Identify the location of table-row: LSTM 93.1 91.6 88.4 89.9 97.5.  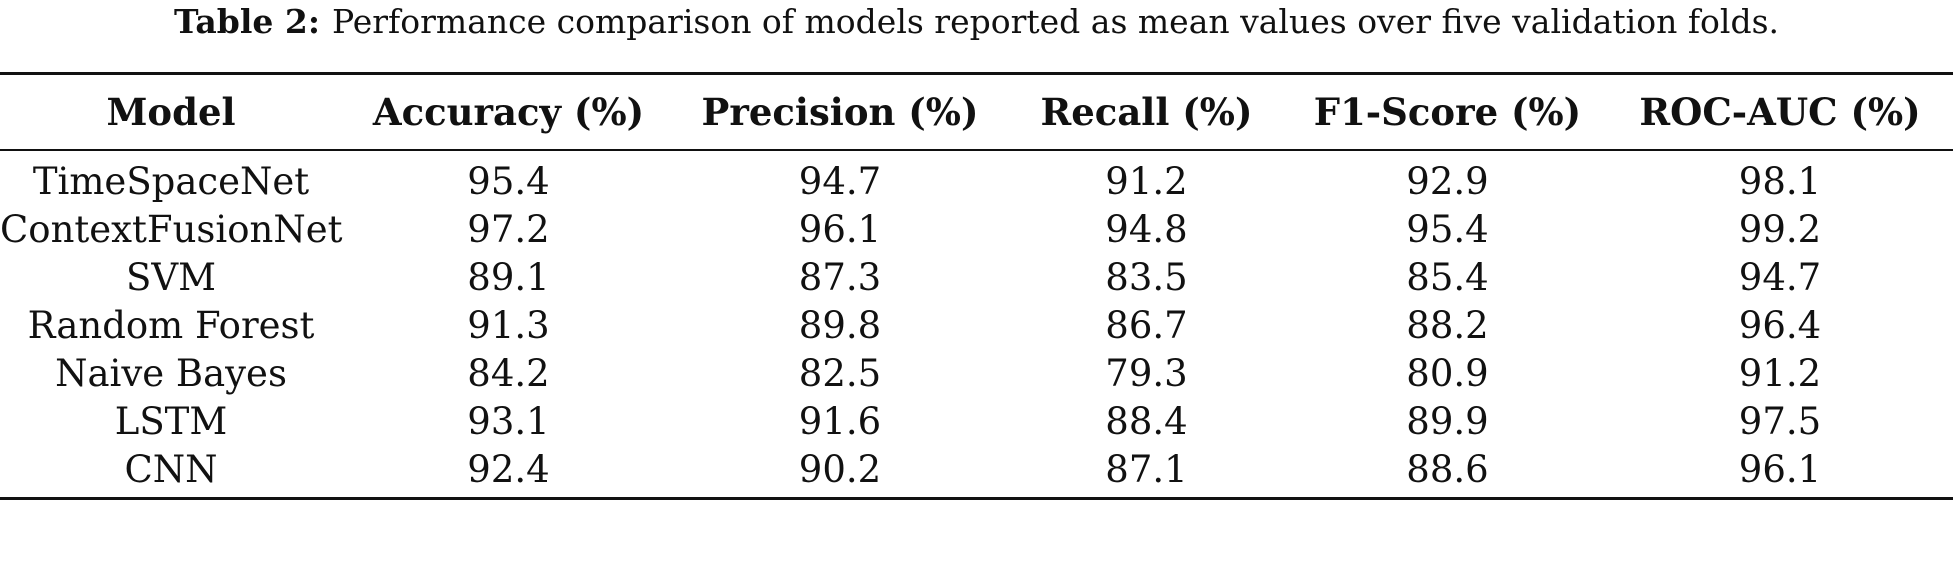
(976, 421).